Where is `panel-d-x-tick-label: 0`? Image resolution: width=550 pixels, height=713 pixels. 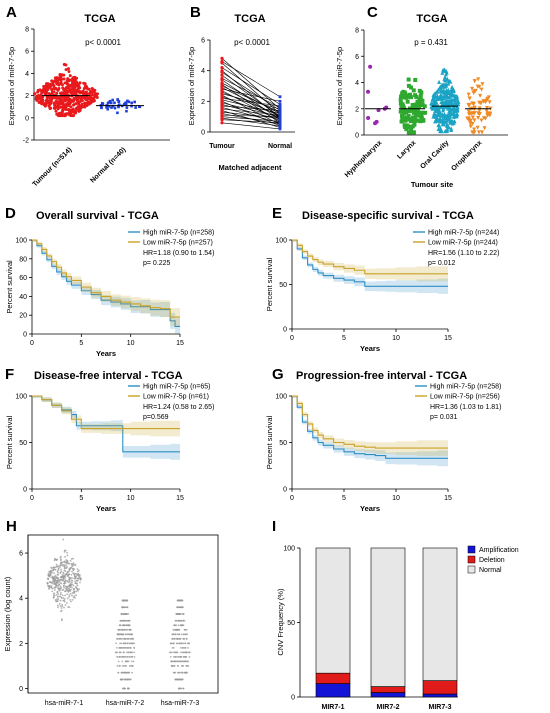
panel-d-x-tick-label: 0 is located at coordinates (32, 343).